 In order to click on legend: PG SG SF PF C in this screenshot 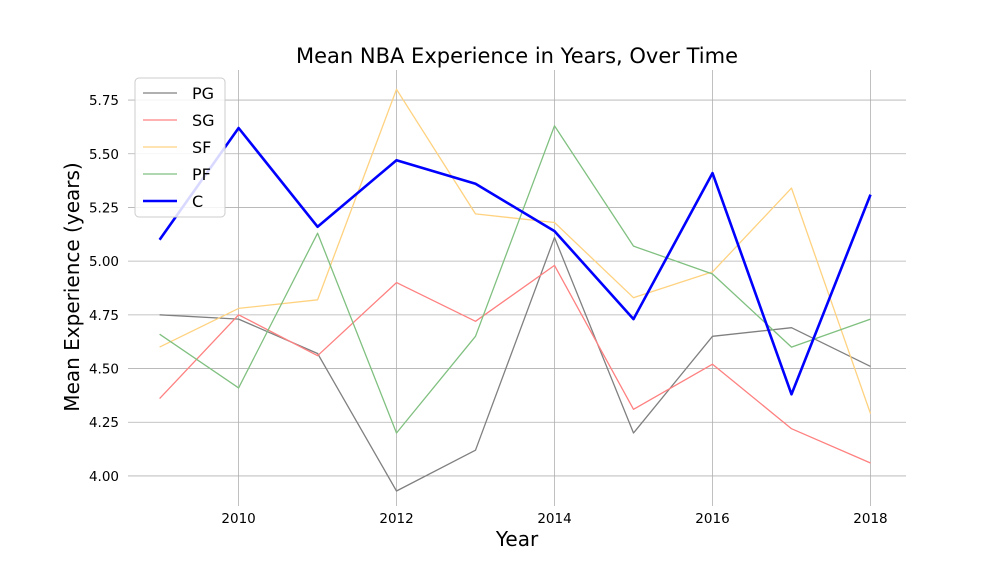, I will do `click(180, 147)`.